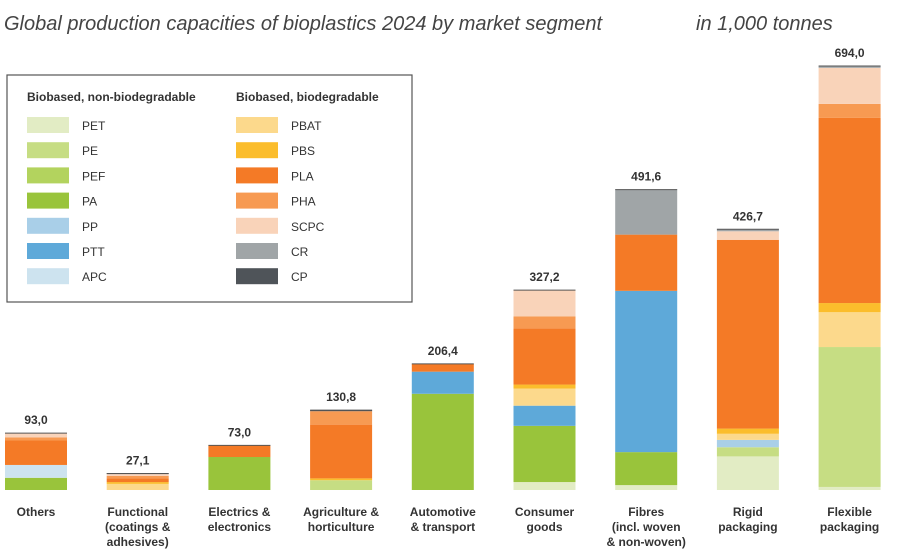  Describe the element at coordinates (302, 176) in the screenshot. I see `legend-label: PLA` at that location.